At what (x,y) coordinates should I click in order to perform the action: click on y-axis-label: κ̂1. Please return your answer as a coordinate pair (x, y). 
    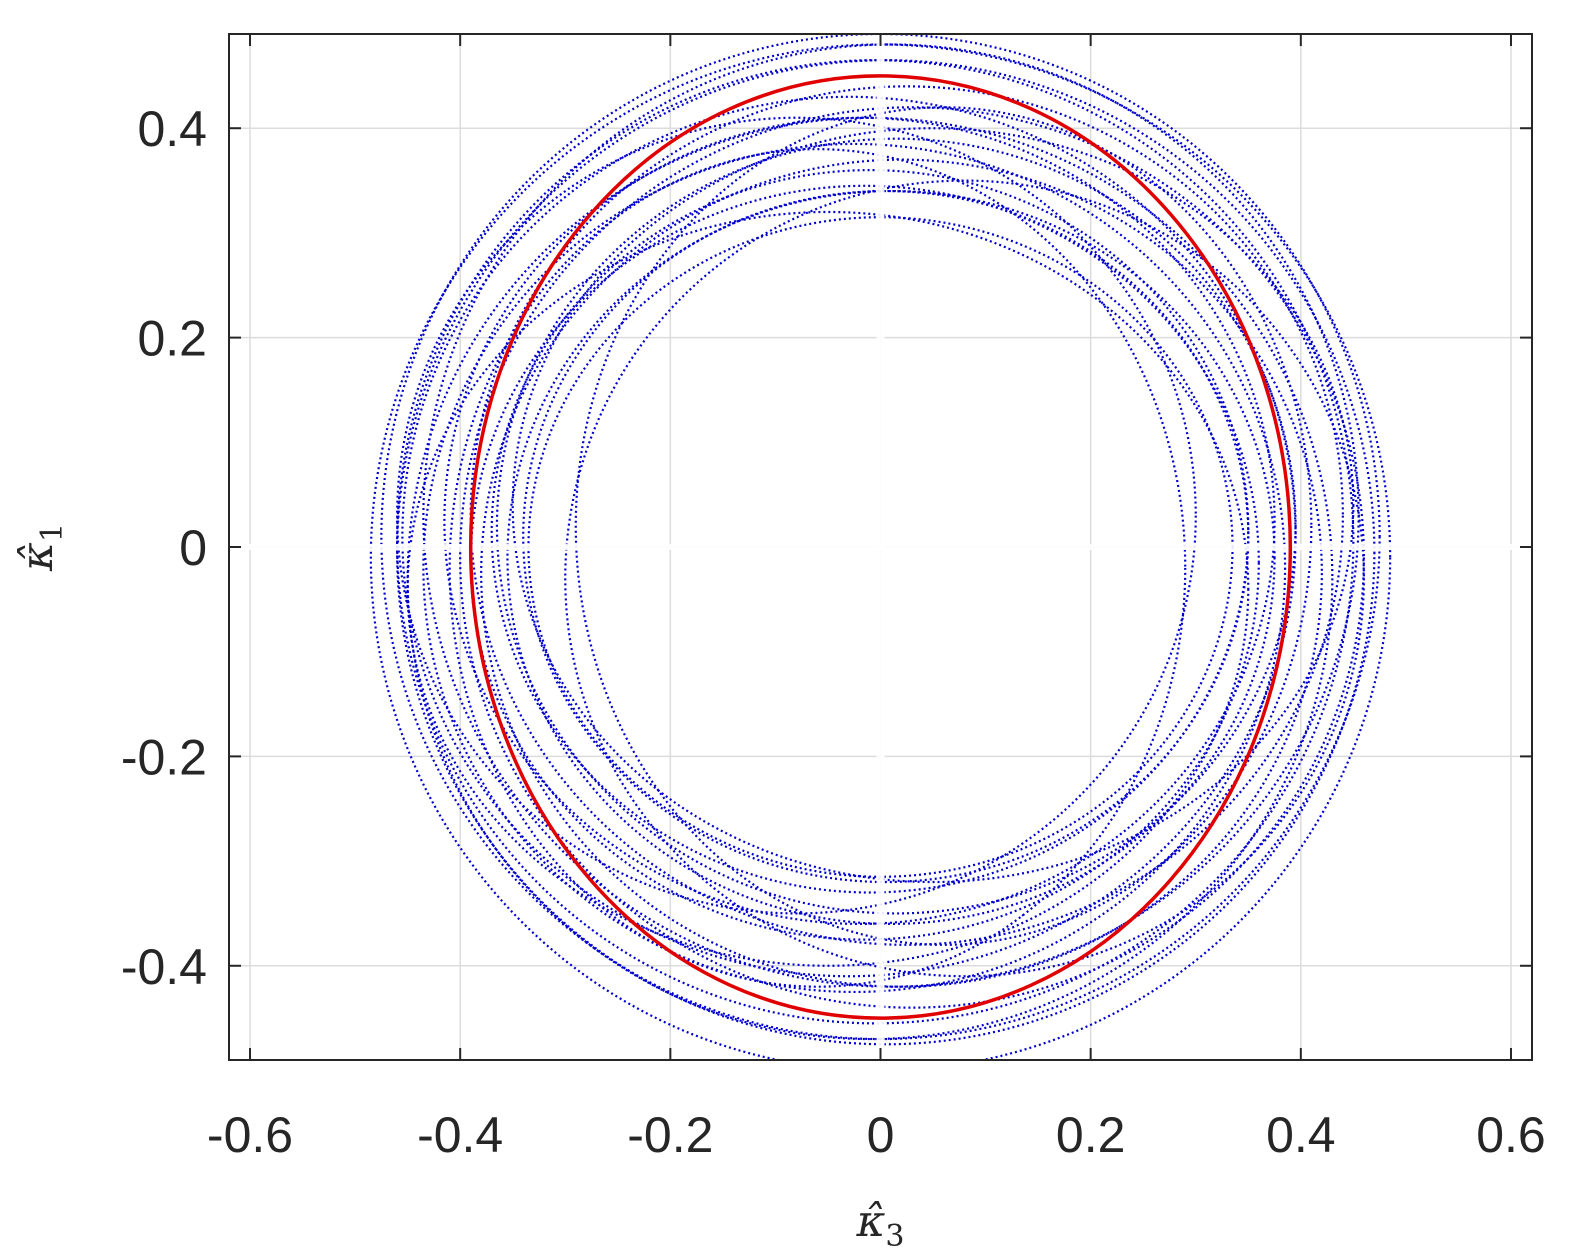
    Looking at the image, I should click on (41, 547).